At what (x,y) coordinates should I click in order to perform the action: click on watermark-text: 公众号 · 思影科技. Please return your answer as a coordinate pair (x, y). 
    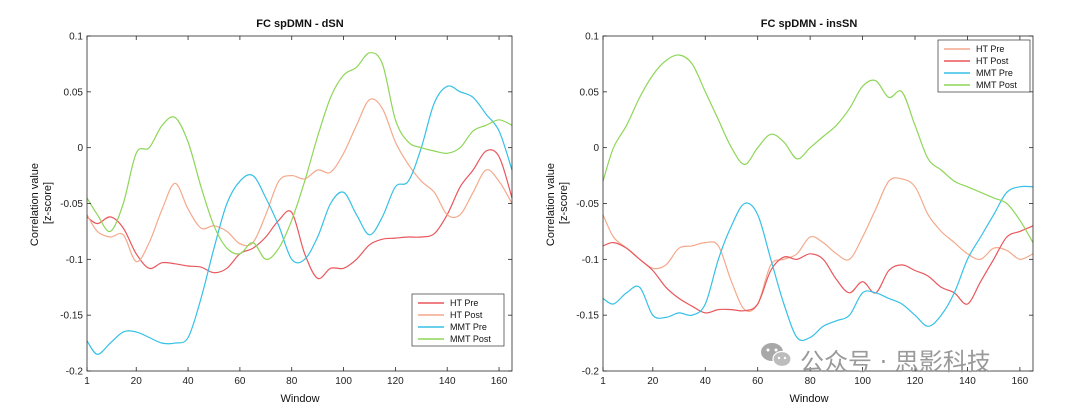
    Looking at the image, I should click on (895, 362).